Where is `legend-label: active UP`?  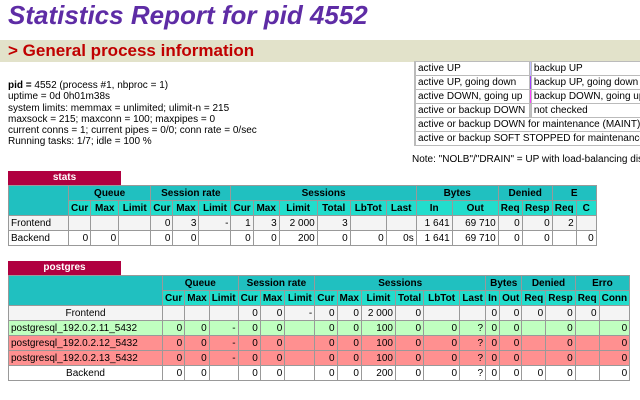
legend-label: active UP is located at coordinates (472, 68).